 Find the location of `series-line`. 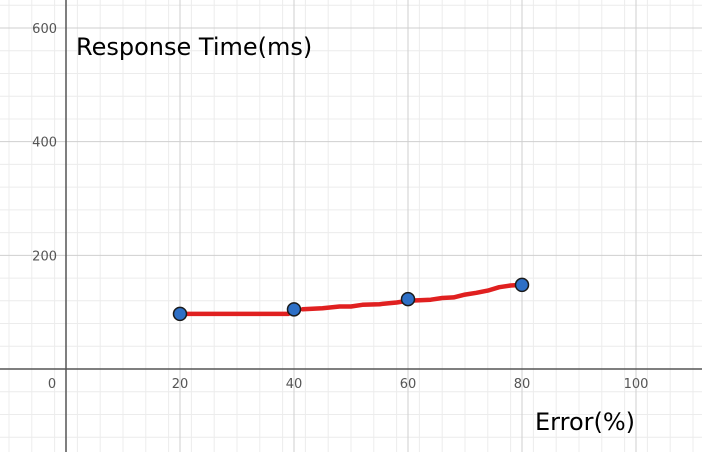

series-line is located at coordinates (412, 297).